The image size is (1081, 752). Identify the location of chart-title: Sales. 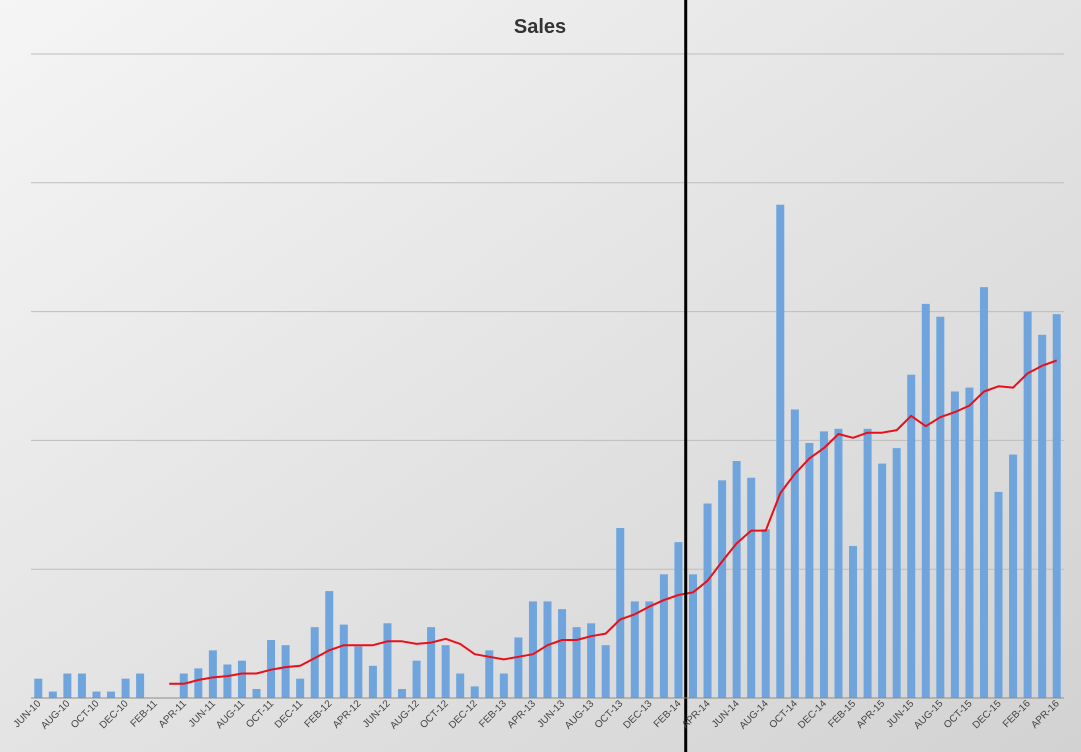
(540, 27).